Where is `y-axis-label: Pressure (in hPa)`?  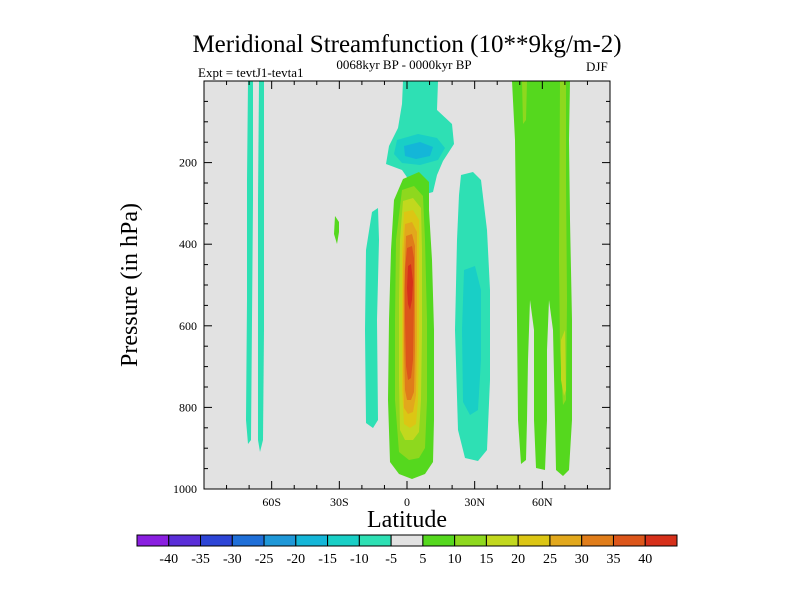
y-axis-label: Pressure (in hPa) is located at coordinates (130, 285).